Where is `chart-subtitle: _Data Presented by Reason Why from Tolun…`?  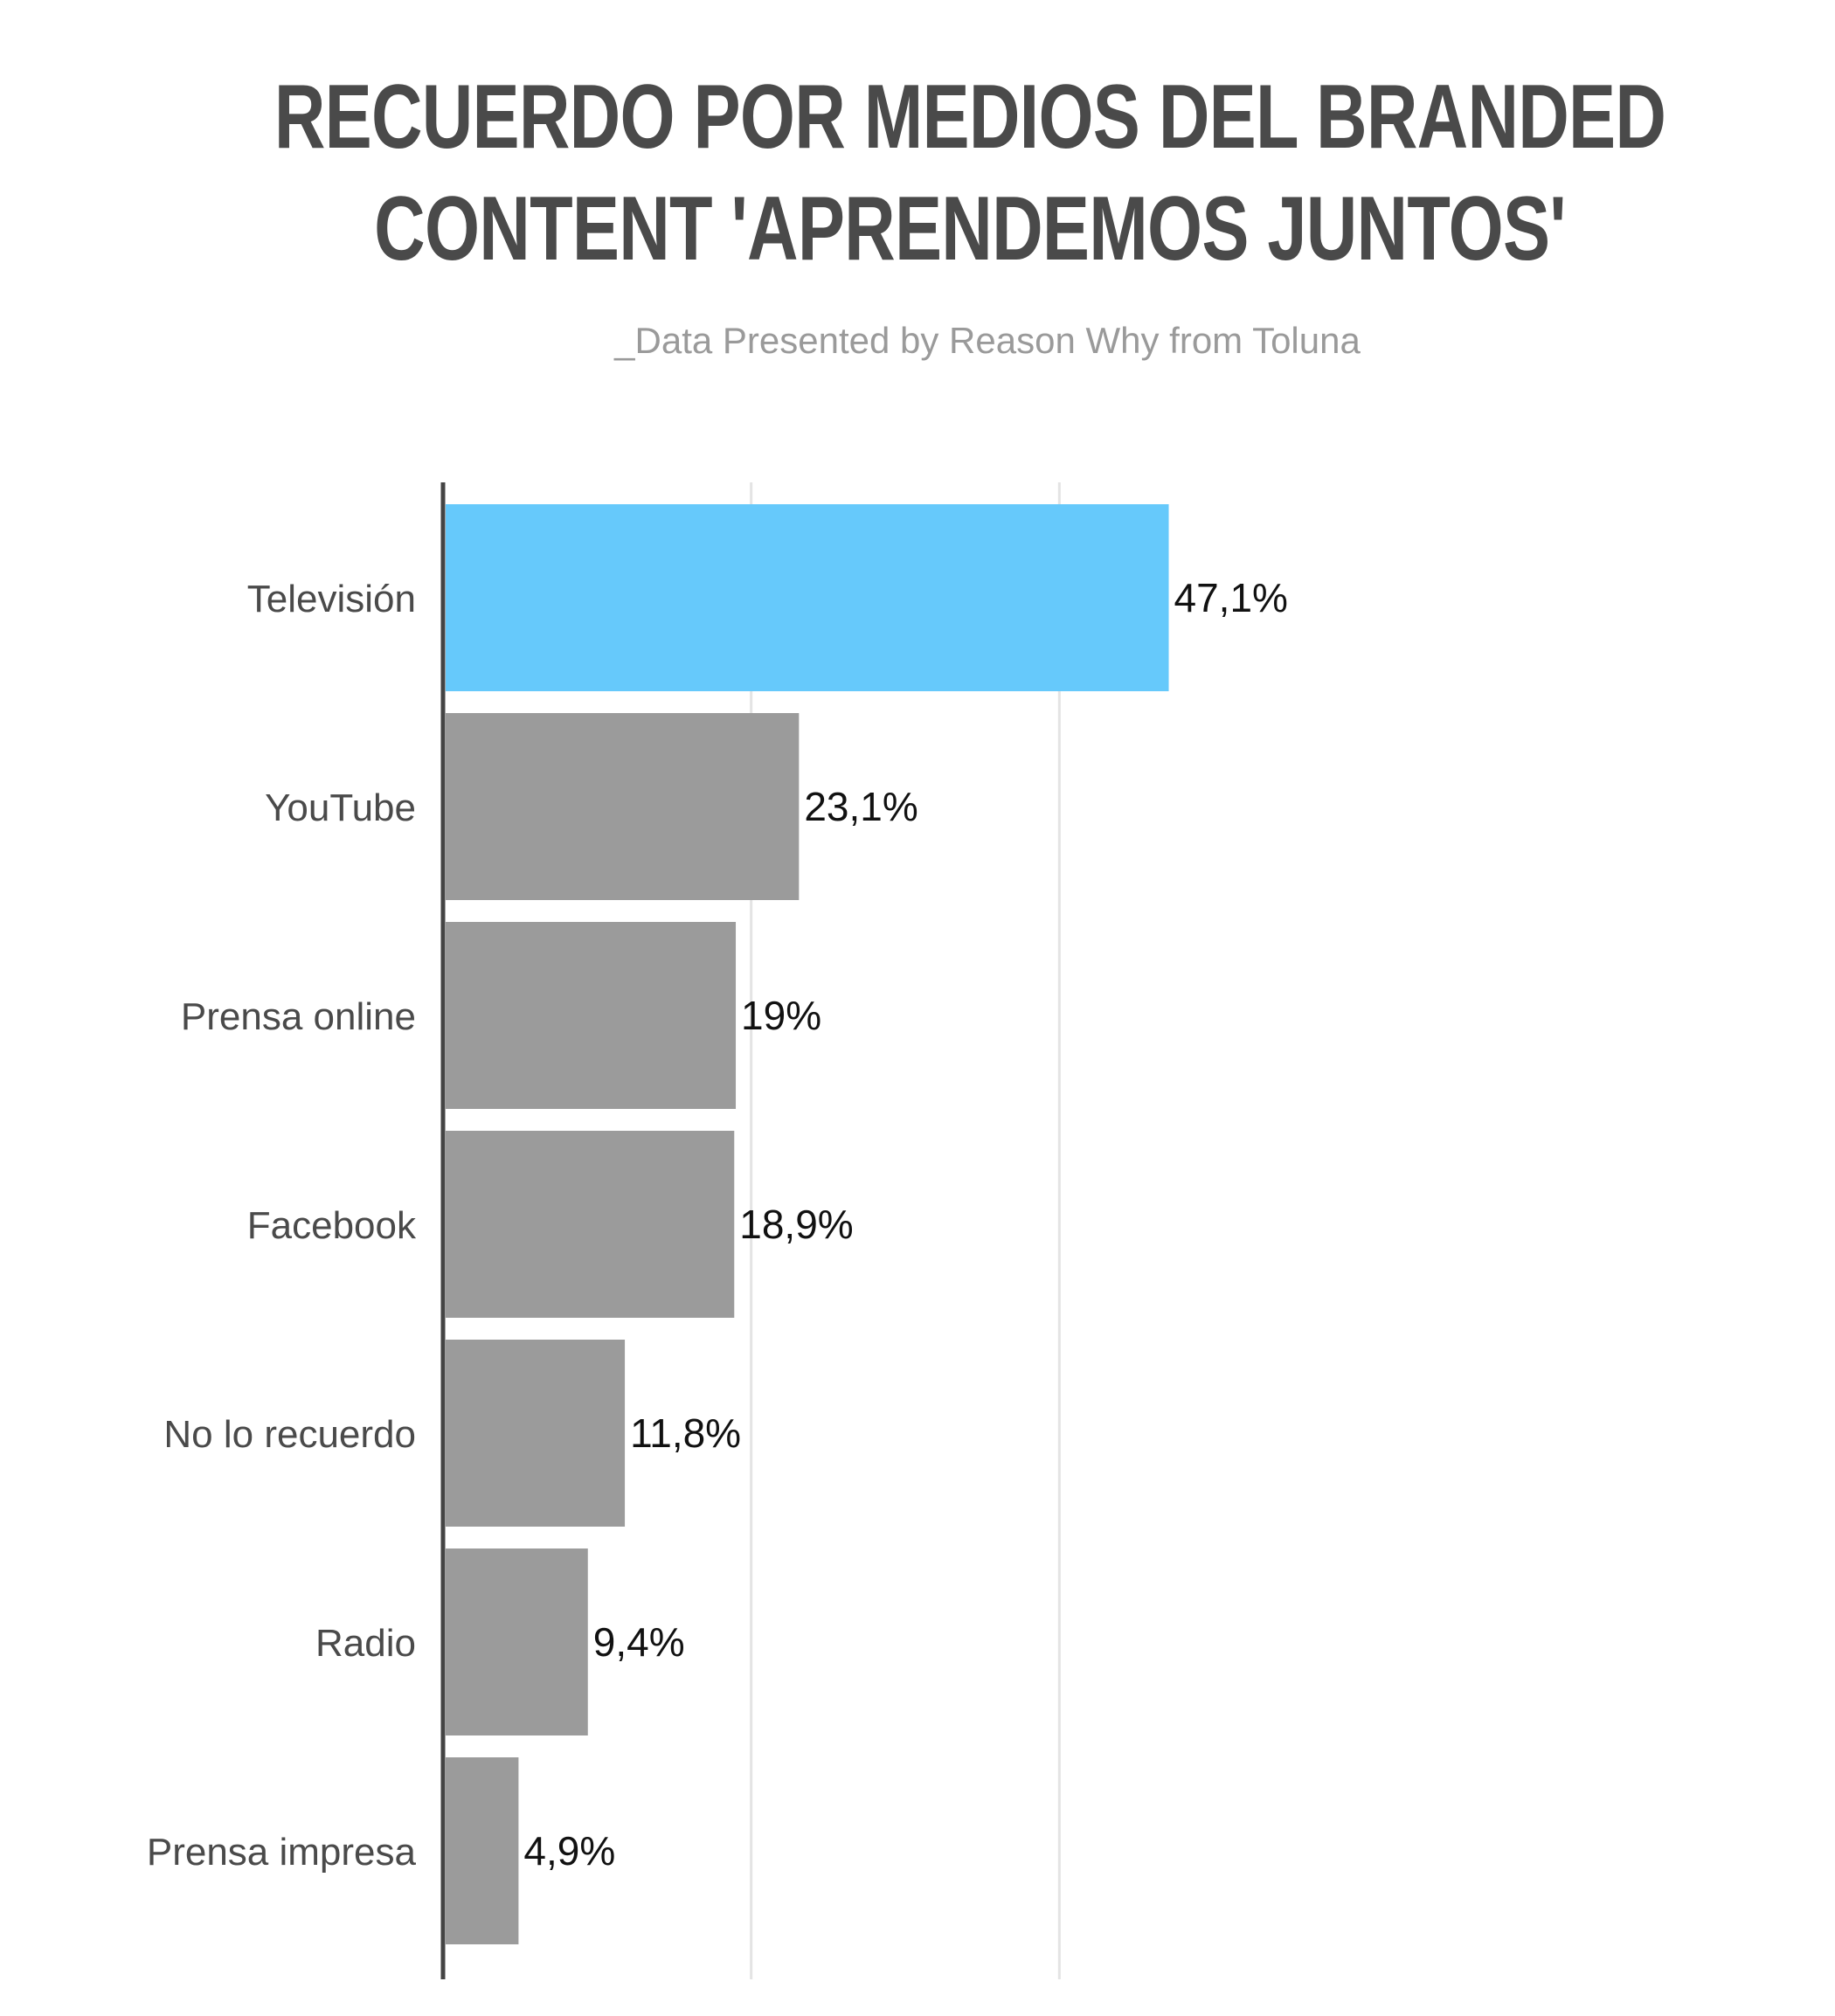
chart-subtitle: _Data Presented by Reason Why from Tolun… is located at coordinates (988, 341).